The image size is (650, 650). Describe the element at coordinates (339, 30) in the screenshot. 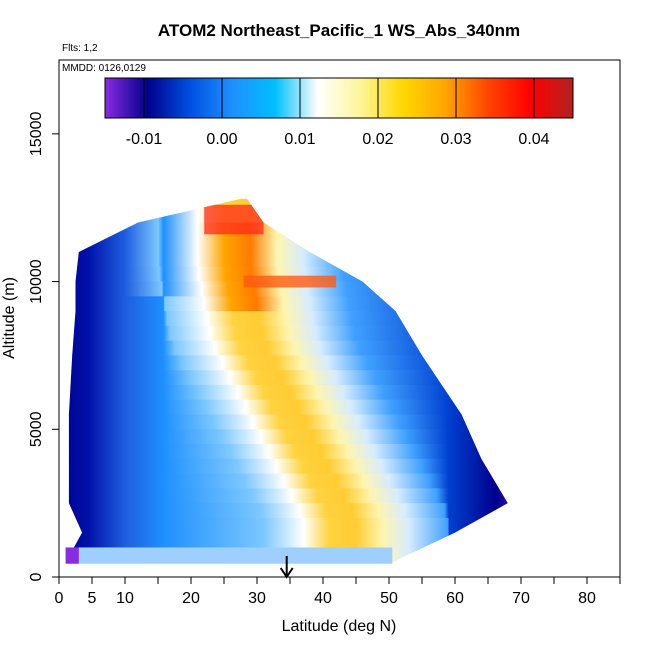

I see `chart-title: ATOM2 Northeast_Pacific_1 WS_Abs_340nm` at that location.